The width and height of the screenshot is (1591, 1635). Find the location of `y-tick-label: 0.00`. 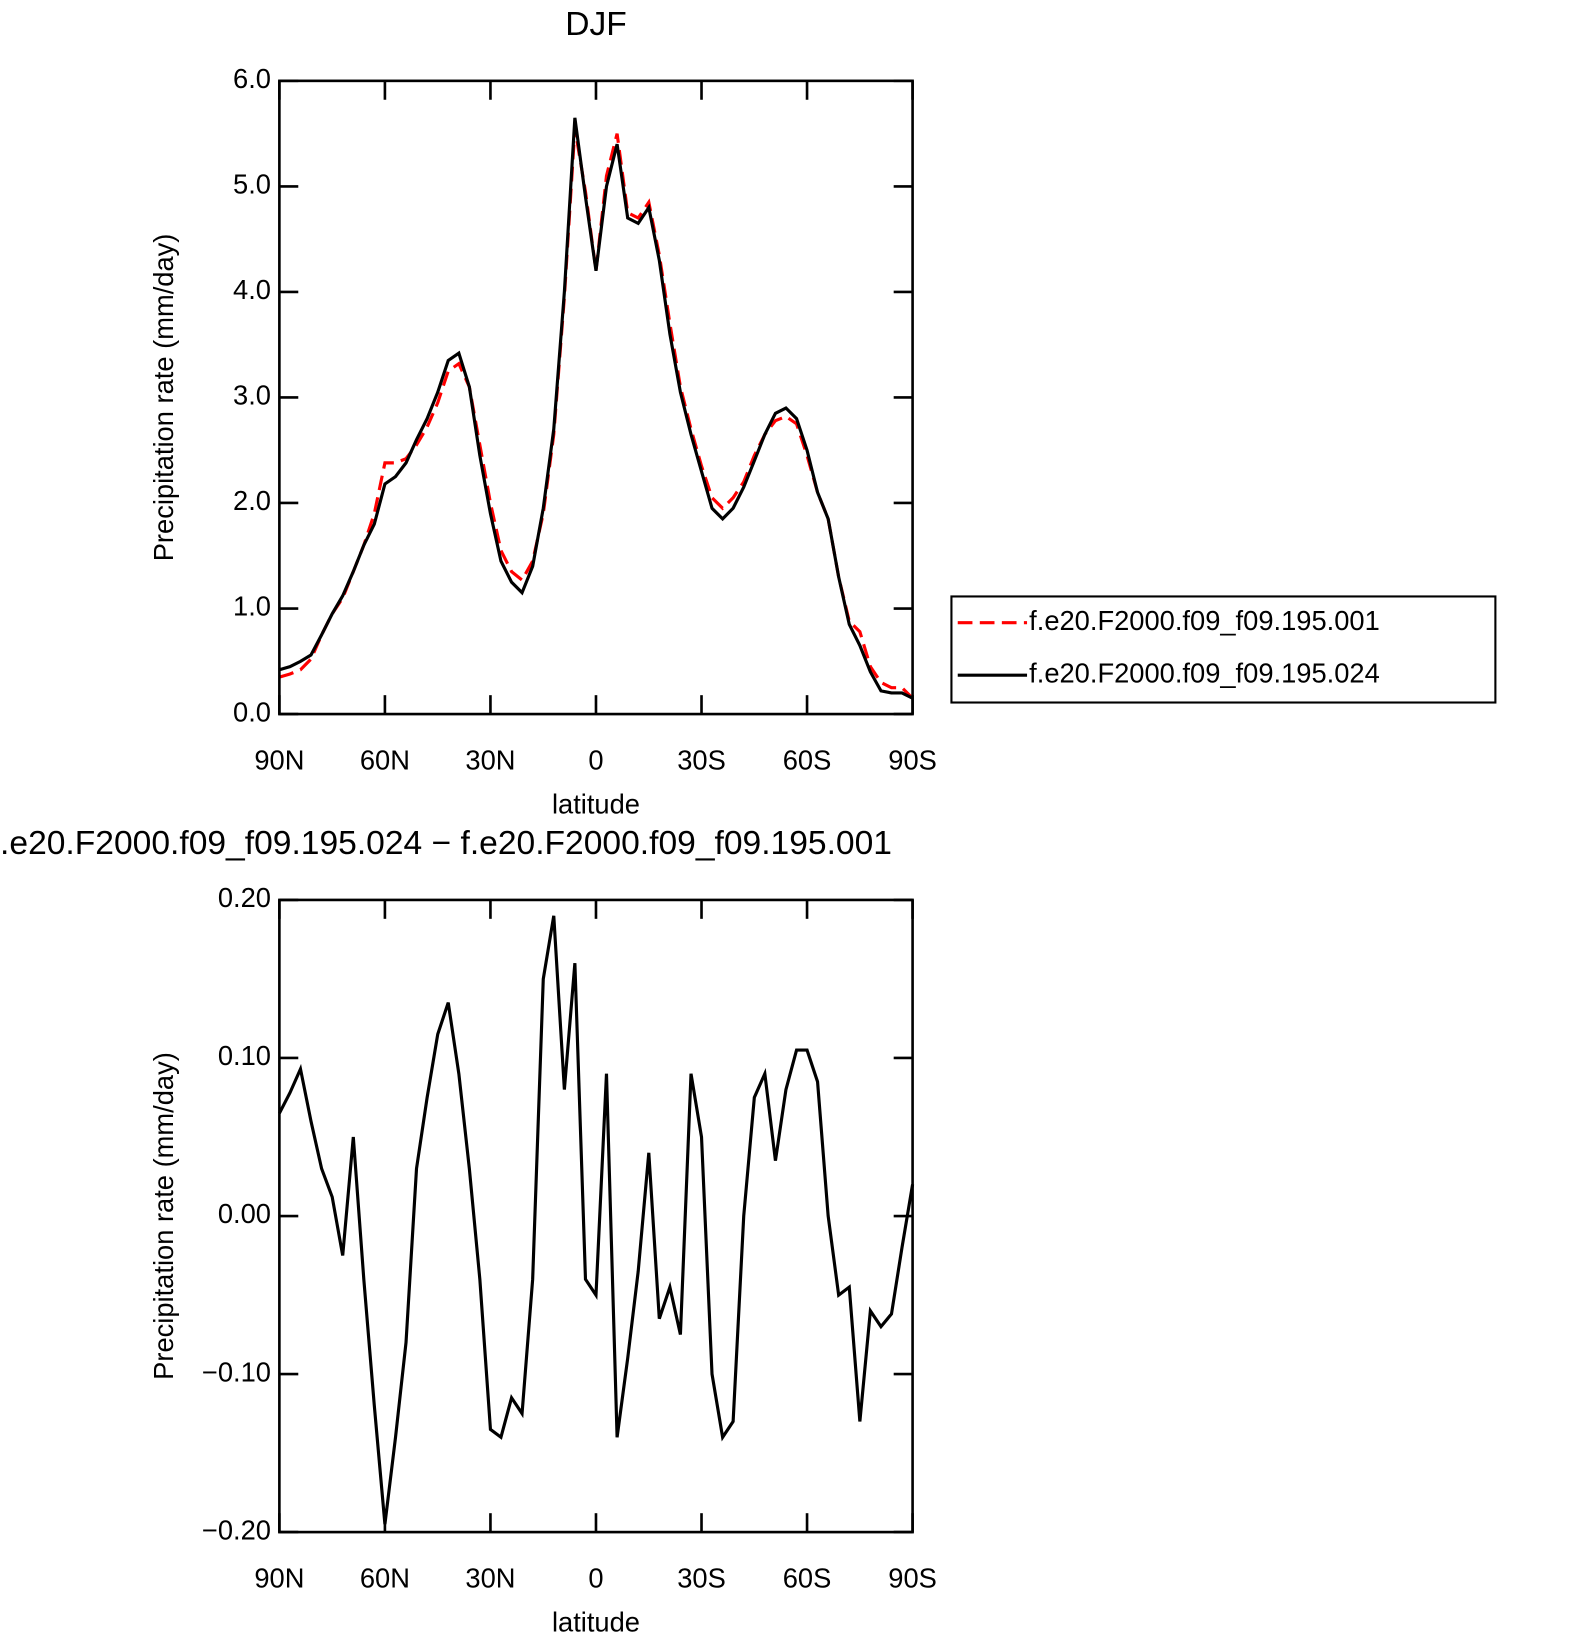

y-tick-label: 0.00 is located at coordinates (244, 1213).